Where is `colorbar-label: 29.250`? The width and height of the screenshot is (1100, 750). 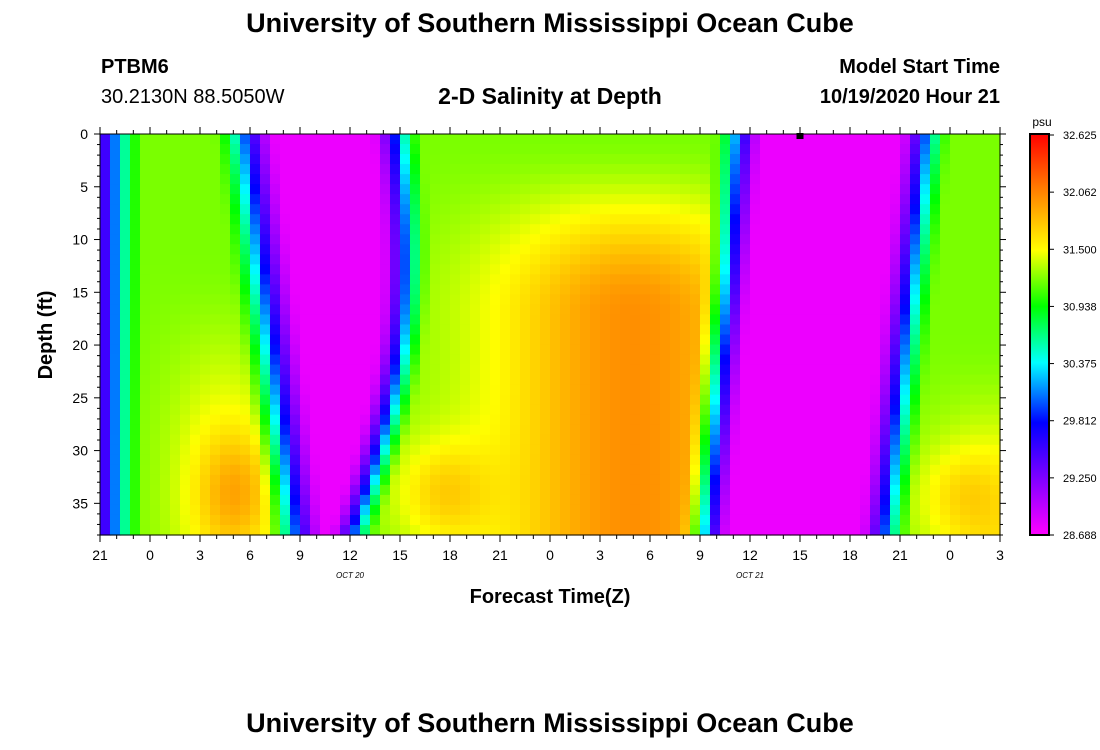 colorbar-label: 29.250 is located at coordinates (1080, 479).